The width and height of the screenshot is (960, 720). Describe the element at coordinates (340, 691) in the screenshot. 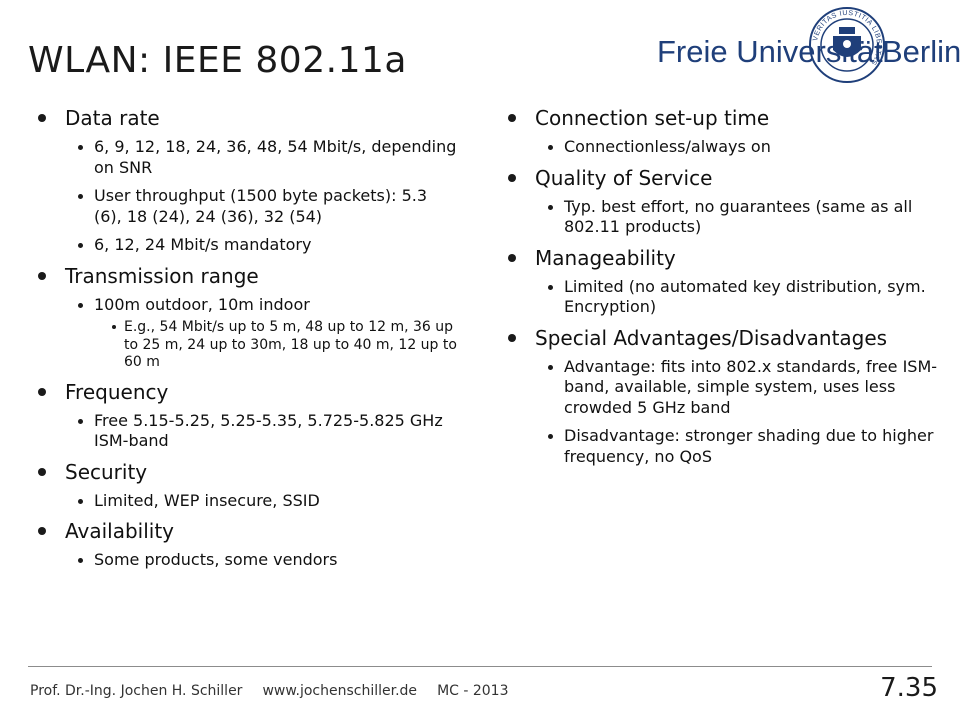

I see `footer-url: www.jochenschiller.de` at that location.